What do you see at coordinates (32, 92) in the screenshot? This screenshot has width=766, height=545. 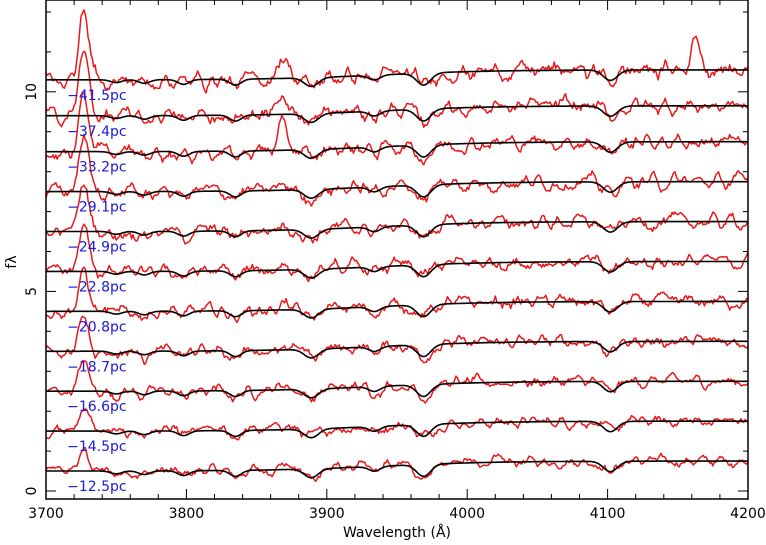 I see `y-tick-label: 10` at bounding box center [32, 92].